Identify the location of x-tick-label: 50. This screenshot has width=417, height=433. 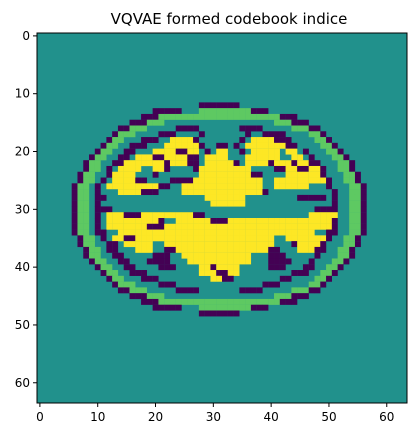
(328, 417).